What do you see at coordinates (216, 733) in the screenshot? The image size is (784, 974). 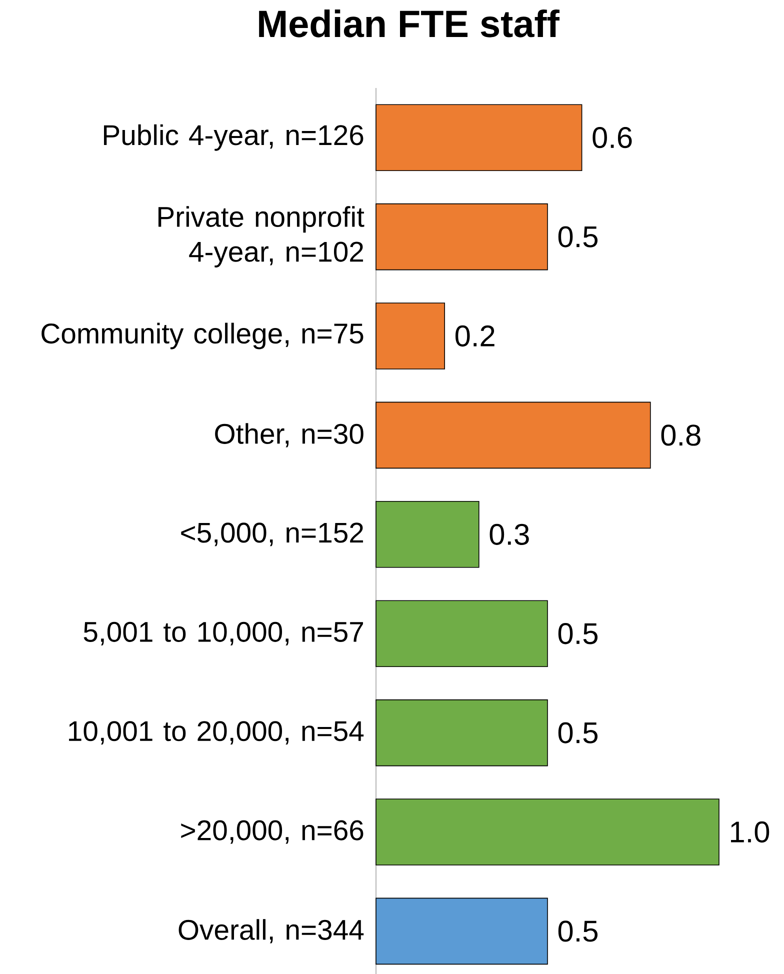 I see `y-tick-label: 10,001 to 20,000, n=54` at bounding box center [216, 733].